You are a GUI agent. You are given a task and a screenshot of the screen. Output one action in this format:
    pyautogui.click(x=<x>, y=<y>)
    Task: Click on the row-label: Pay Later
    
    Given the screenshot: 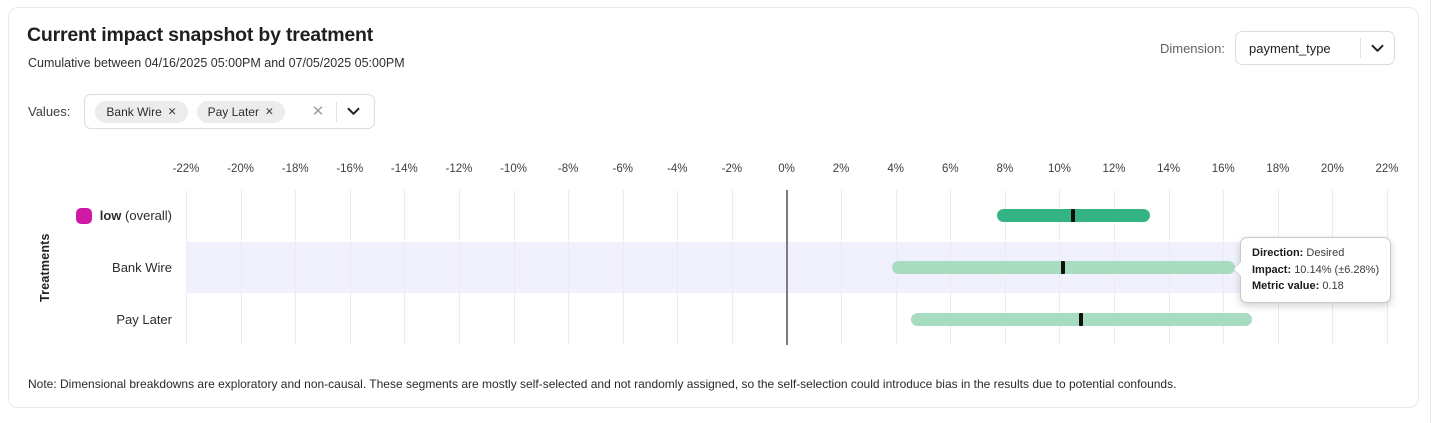 What is the action you would take?
    pyautogui.click(x=144, y=319)
    